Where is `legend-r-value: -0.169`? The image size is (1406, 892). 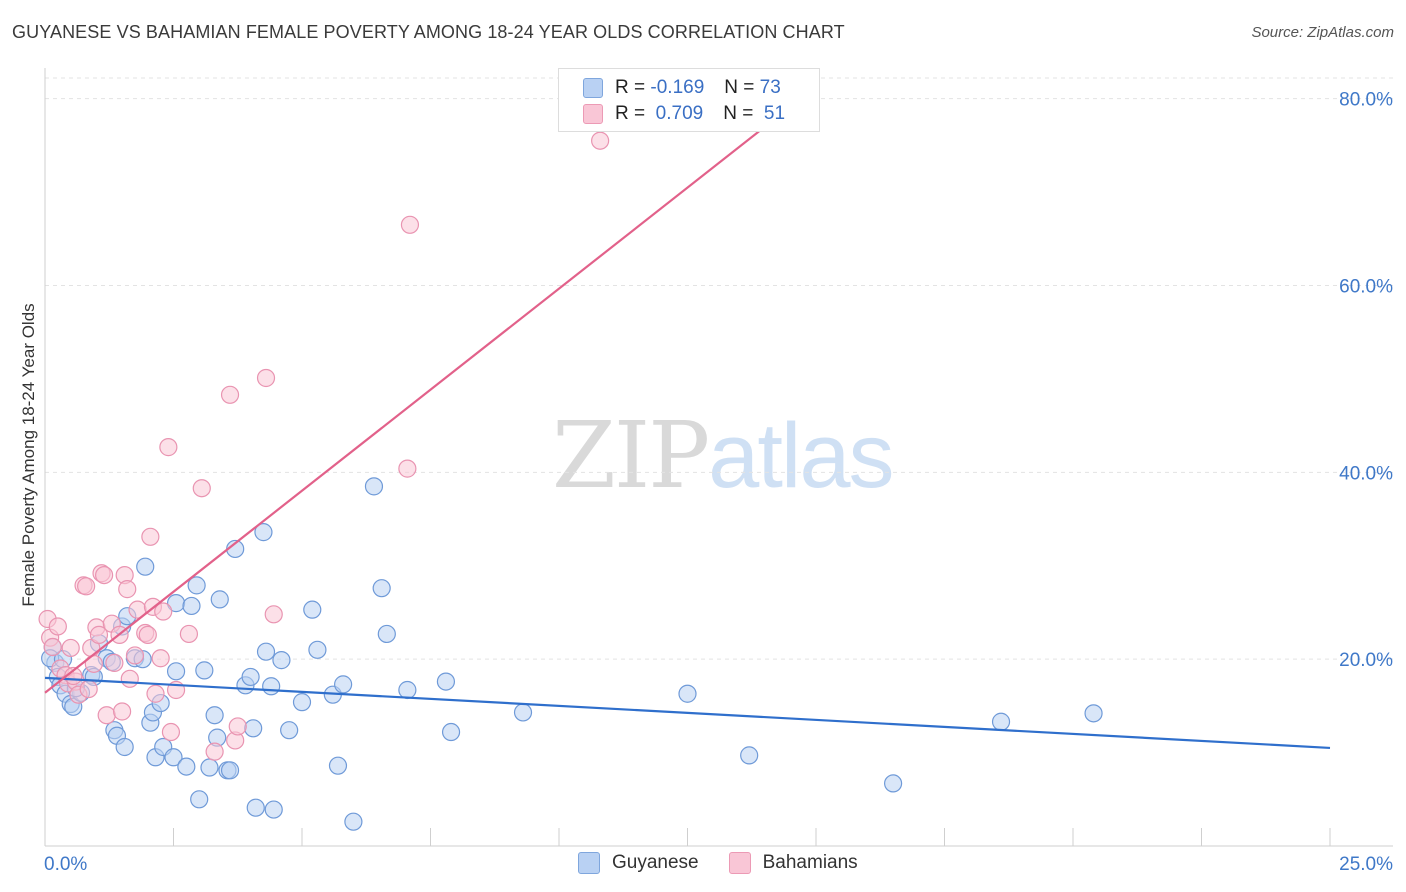 legend-r-value: -0.169 is located at coordinates (677, 87).